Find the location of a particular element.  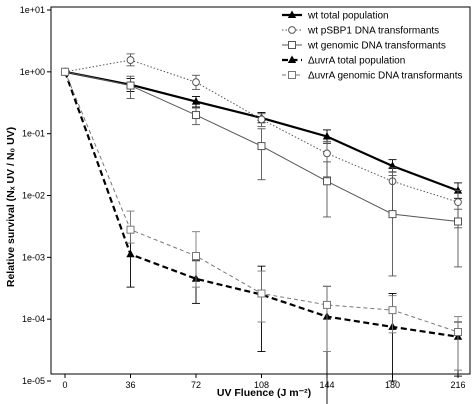

legend-item-uvra-genomic-dna-transformants: ΔuvrA genomic DNA transformants is located at coordinates (372, 76).